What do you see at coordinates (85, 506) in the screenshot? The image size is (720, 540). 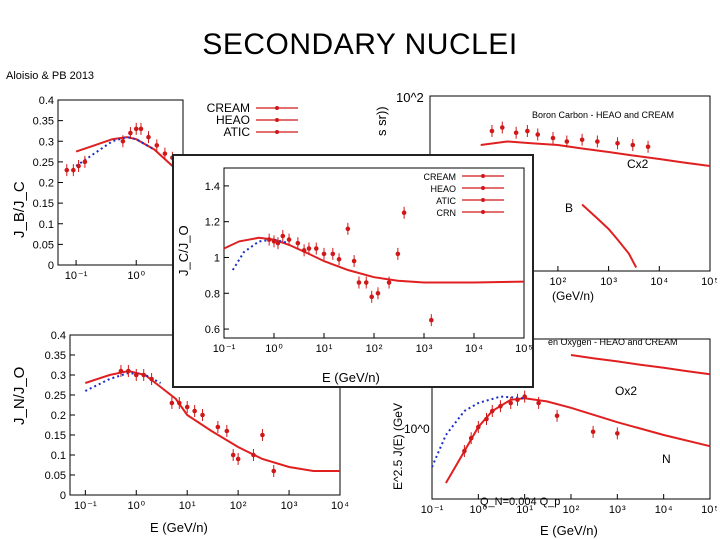 I see `no-xtick-label: 10 ⁻¹` at bounding box center [85, 506].